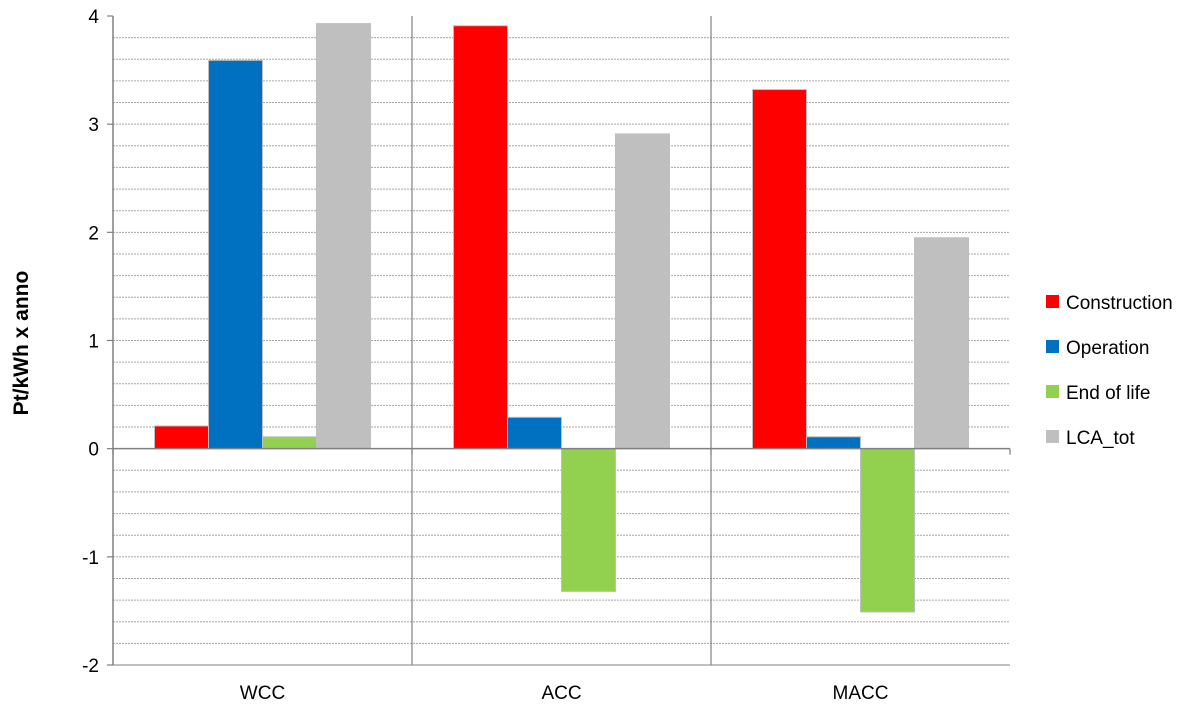 This screenshot has width=1203, height=724. I want to click on bar-end-of-life-acc, so click(588, 520).